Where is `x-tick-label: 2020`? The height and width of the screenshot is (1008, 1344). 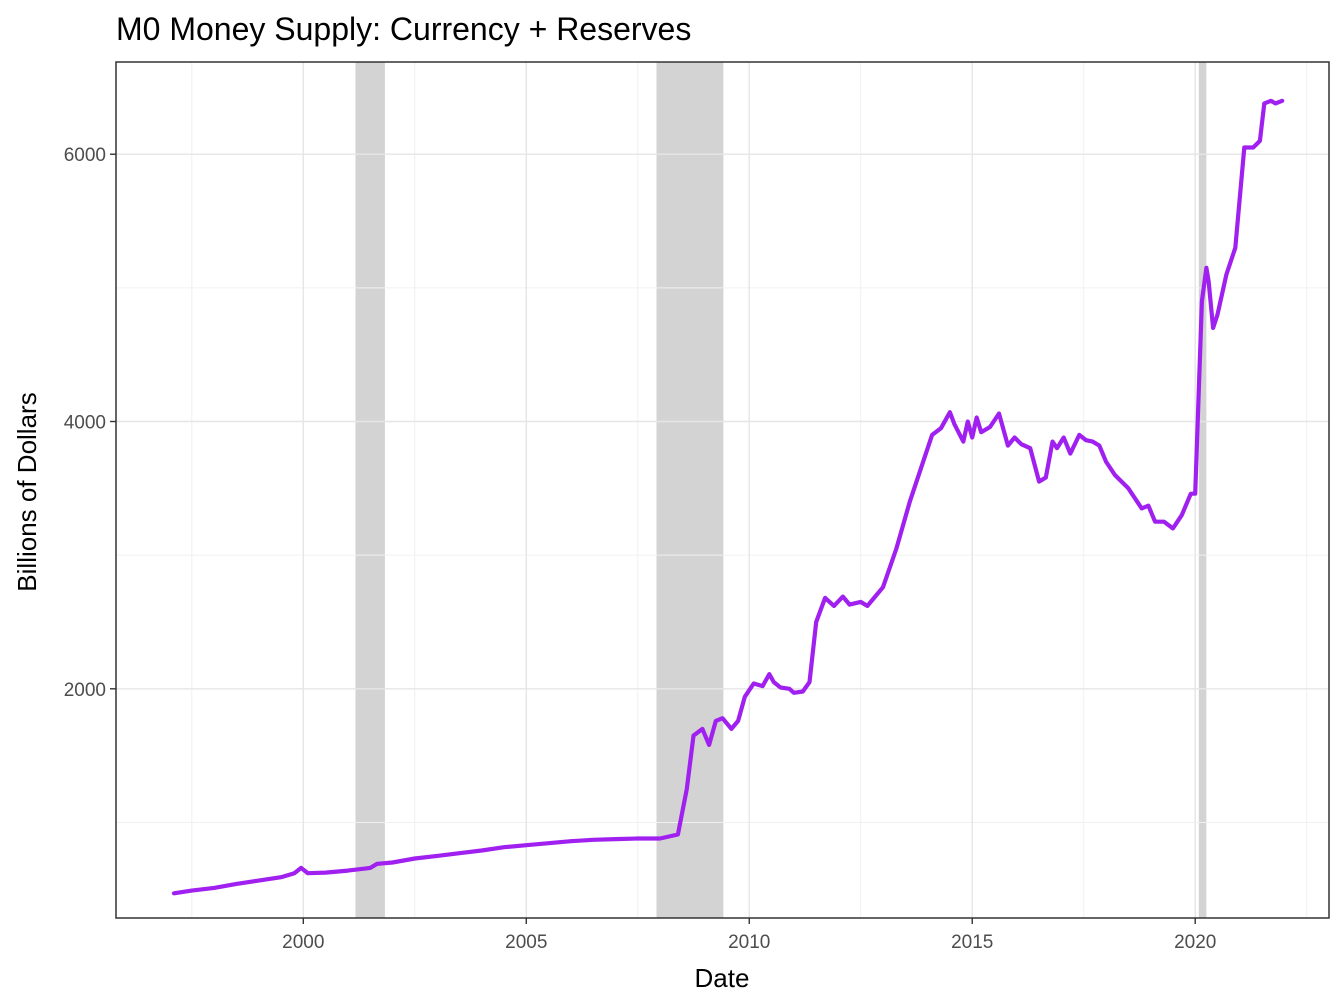
x-tick-label: 2020 is located at coordinates (1195, 942).